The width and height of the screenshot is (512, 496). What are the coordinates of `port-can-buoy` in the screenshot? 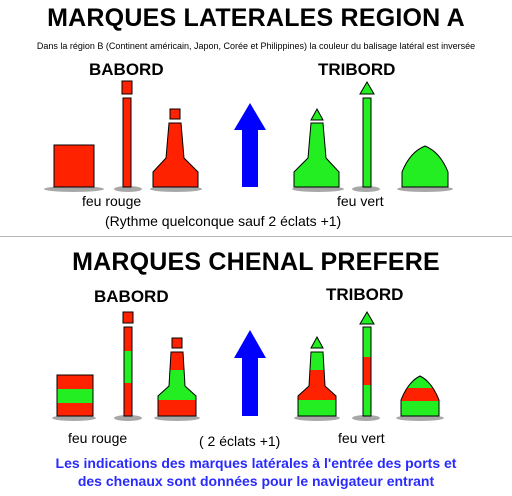 It's located at (74, 166).